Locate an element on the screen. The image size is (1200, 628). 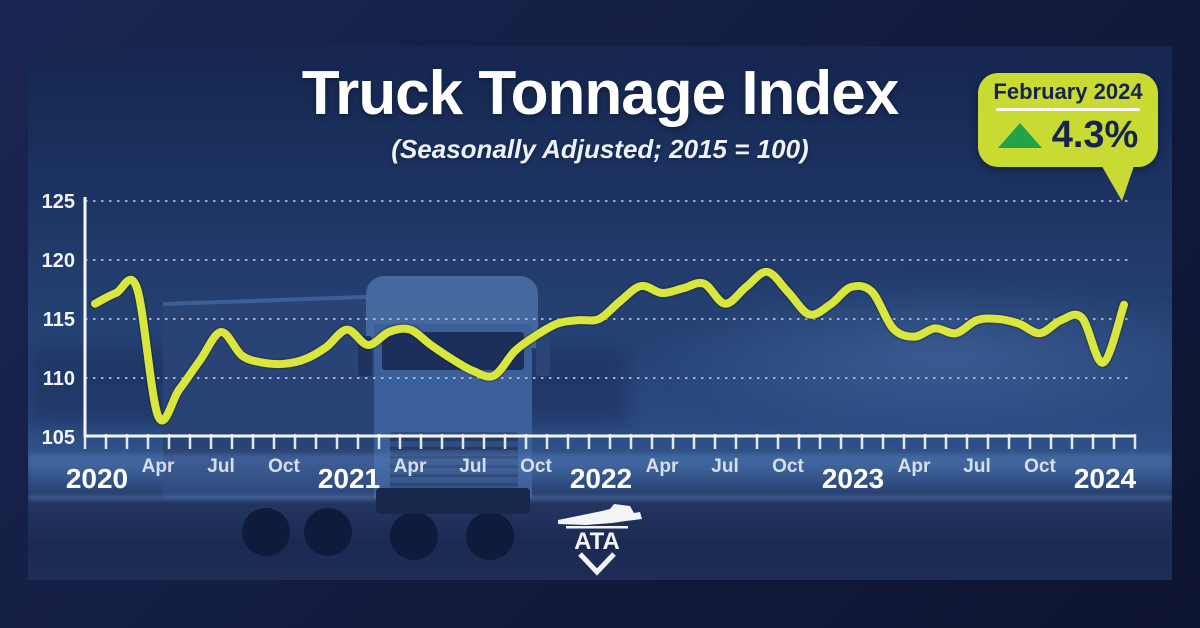
x-year-label: 2022 is located at coordinates (601, 478).